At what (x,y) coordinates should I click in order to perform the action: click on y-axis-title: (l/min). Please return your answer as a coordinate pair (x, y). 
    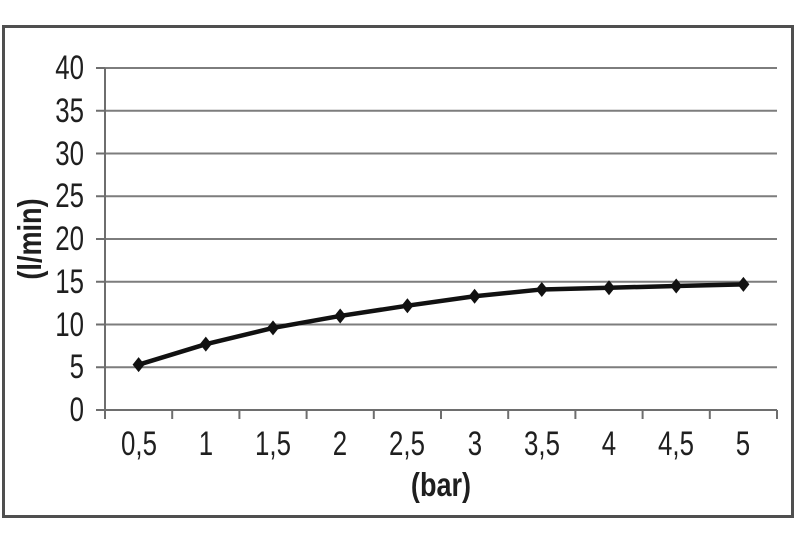
    Looking at the image, I should click on (29, 239).